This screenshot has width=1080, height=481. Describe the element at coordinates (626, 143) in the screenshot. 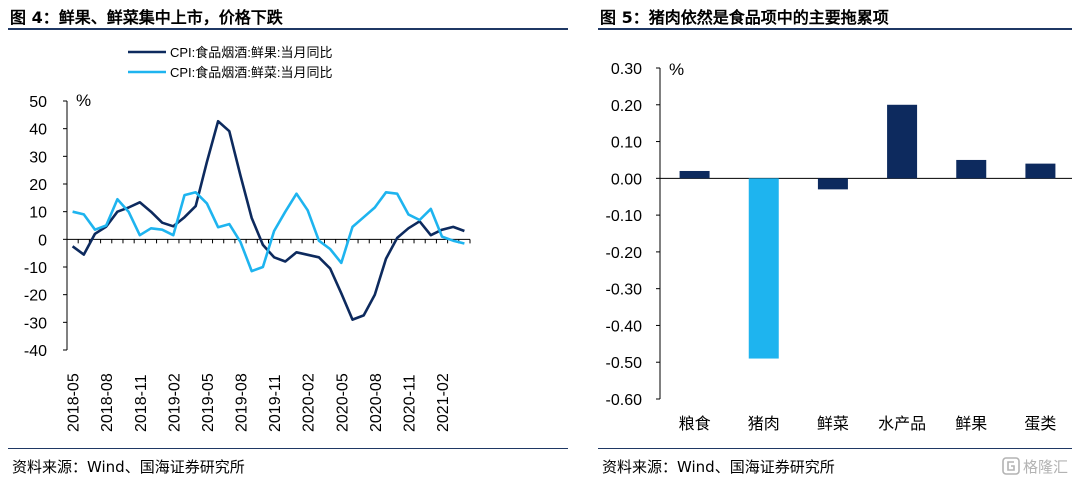

I see `y-tick-label: 0.10` at that location.